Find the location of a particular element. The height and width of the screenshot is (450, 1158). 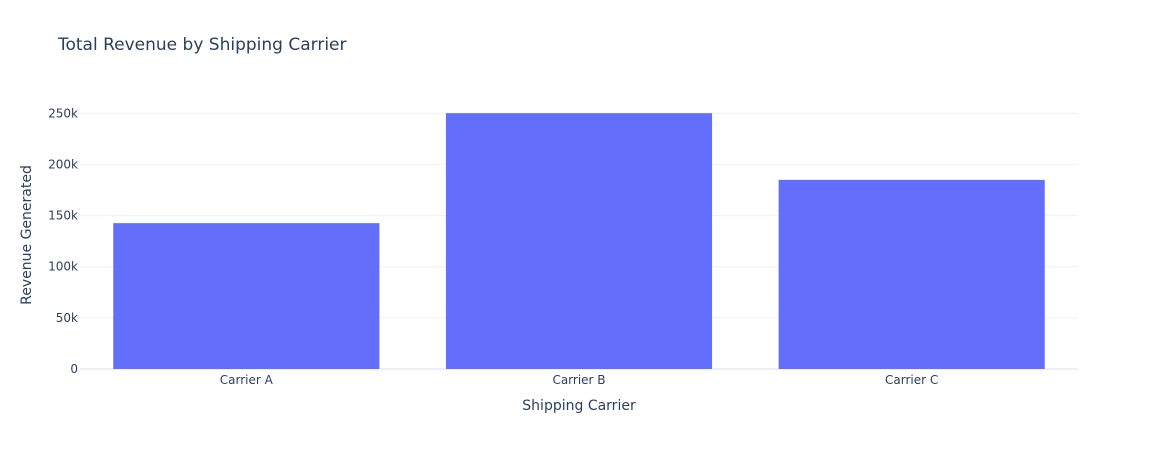

x-tick-label: Carrier B is located at coordinates (578, 380).